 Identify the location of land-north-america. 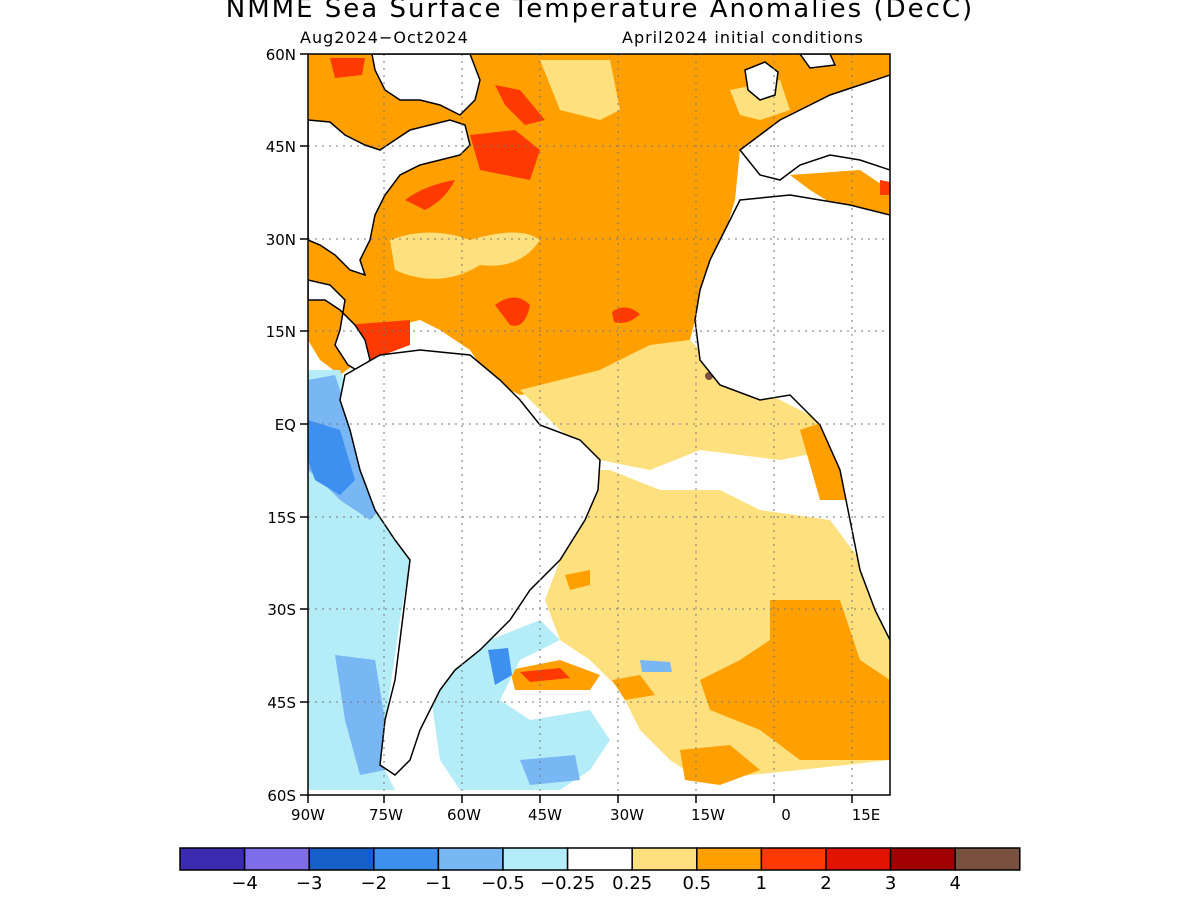
(389, 198).